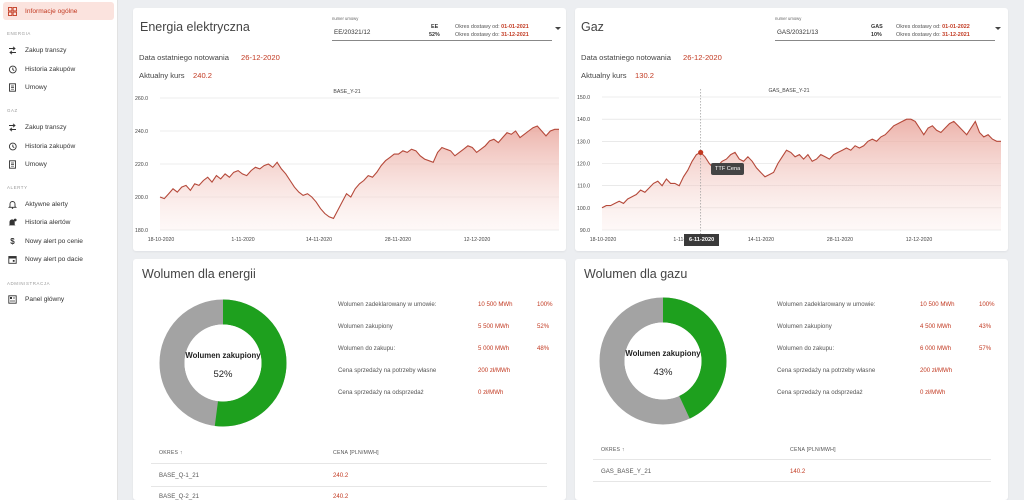  Describe the element at coordinates (492, 27) in the screenshot. I see `delivery-from: Okres dostawy od: 01-01-2021` at that location.